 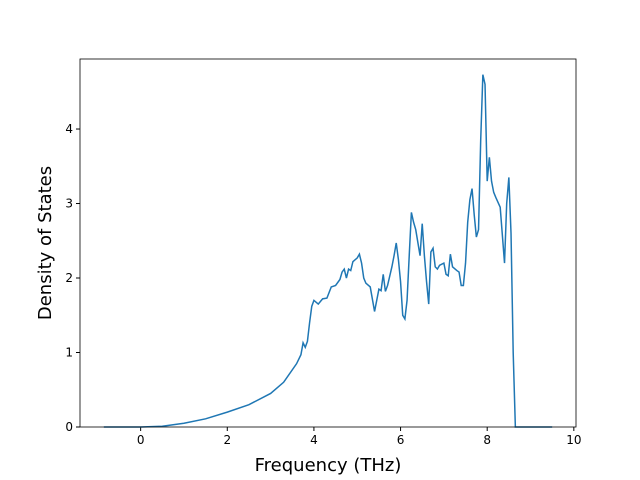 I want to click on x-tick-label: 2, so click(x=227, y=440).